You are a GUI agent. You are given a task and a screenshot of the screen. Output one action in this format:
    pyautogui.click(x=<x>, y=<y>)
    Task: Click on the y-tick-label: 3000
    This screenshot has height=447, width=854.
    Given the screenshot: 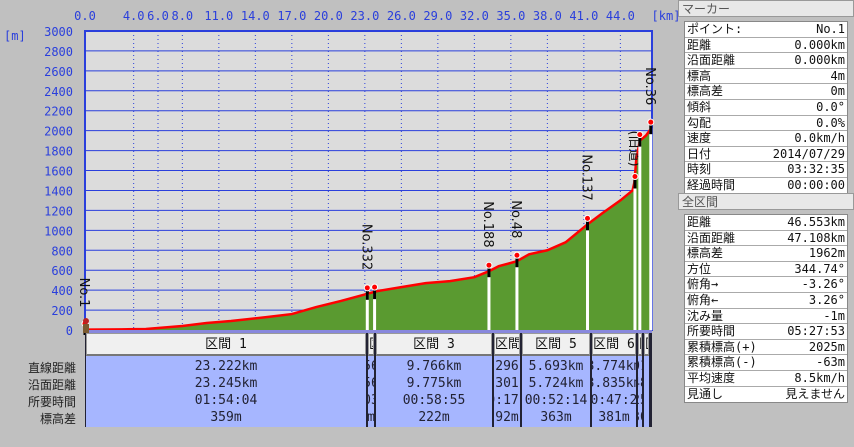 What is the action you would take?
    pyautogui.click(x=58, y=32)
    